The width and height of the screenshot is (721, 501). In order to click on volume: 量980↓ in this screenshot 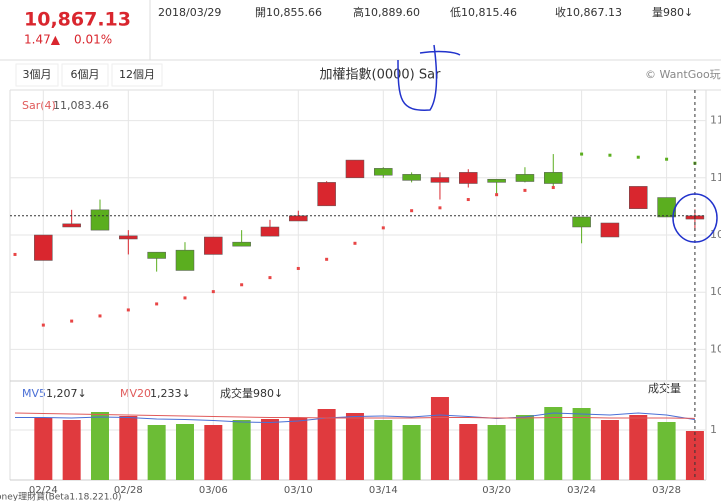, I will do `click(672, 12)`.